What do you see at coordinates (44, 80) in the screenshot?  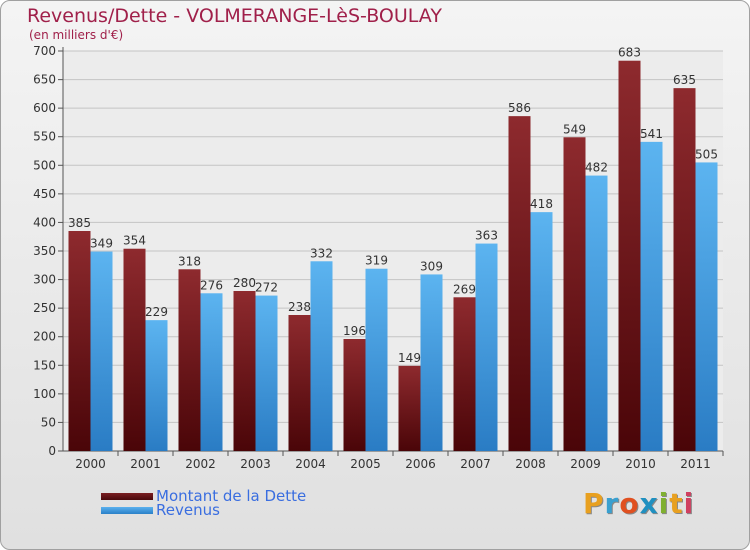 I see `y-tick-label: 650` at bounding box center [44, 80].